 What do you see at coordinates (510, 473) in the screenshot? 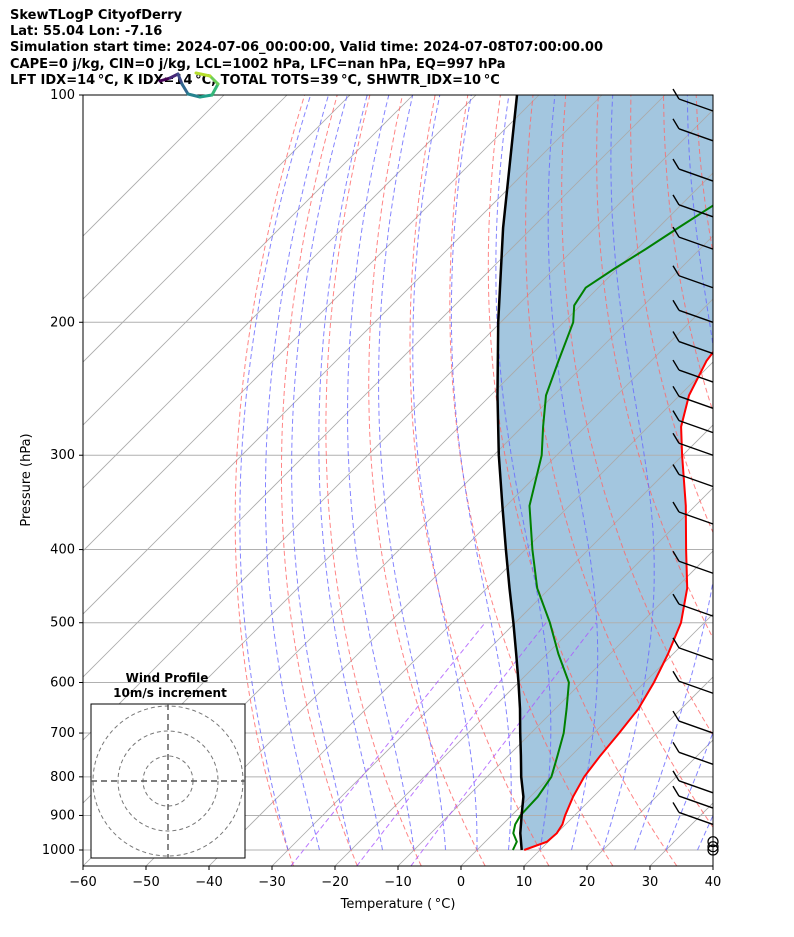
I see `parcel-profile-line` at bounding box center [510, 473].